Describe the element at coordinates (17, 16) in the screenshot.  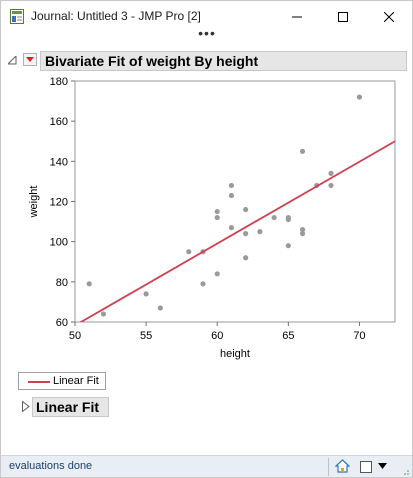
I see `journal-app-icon` at that location.